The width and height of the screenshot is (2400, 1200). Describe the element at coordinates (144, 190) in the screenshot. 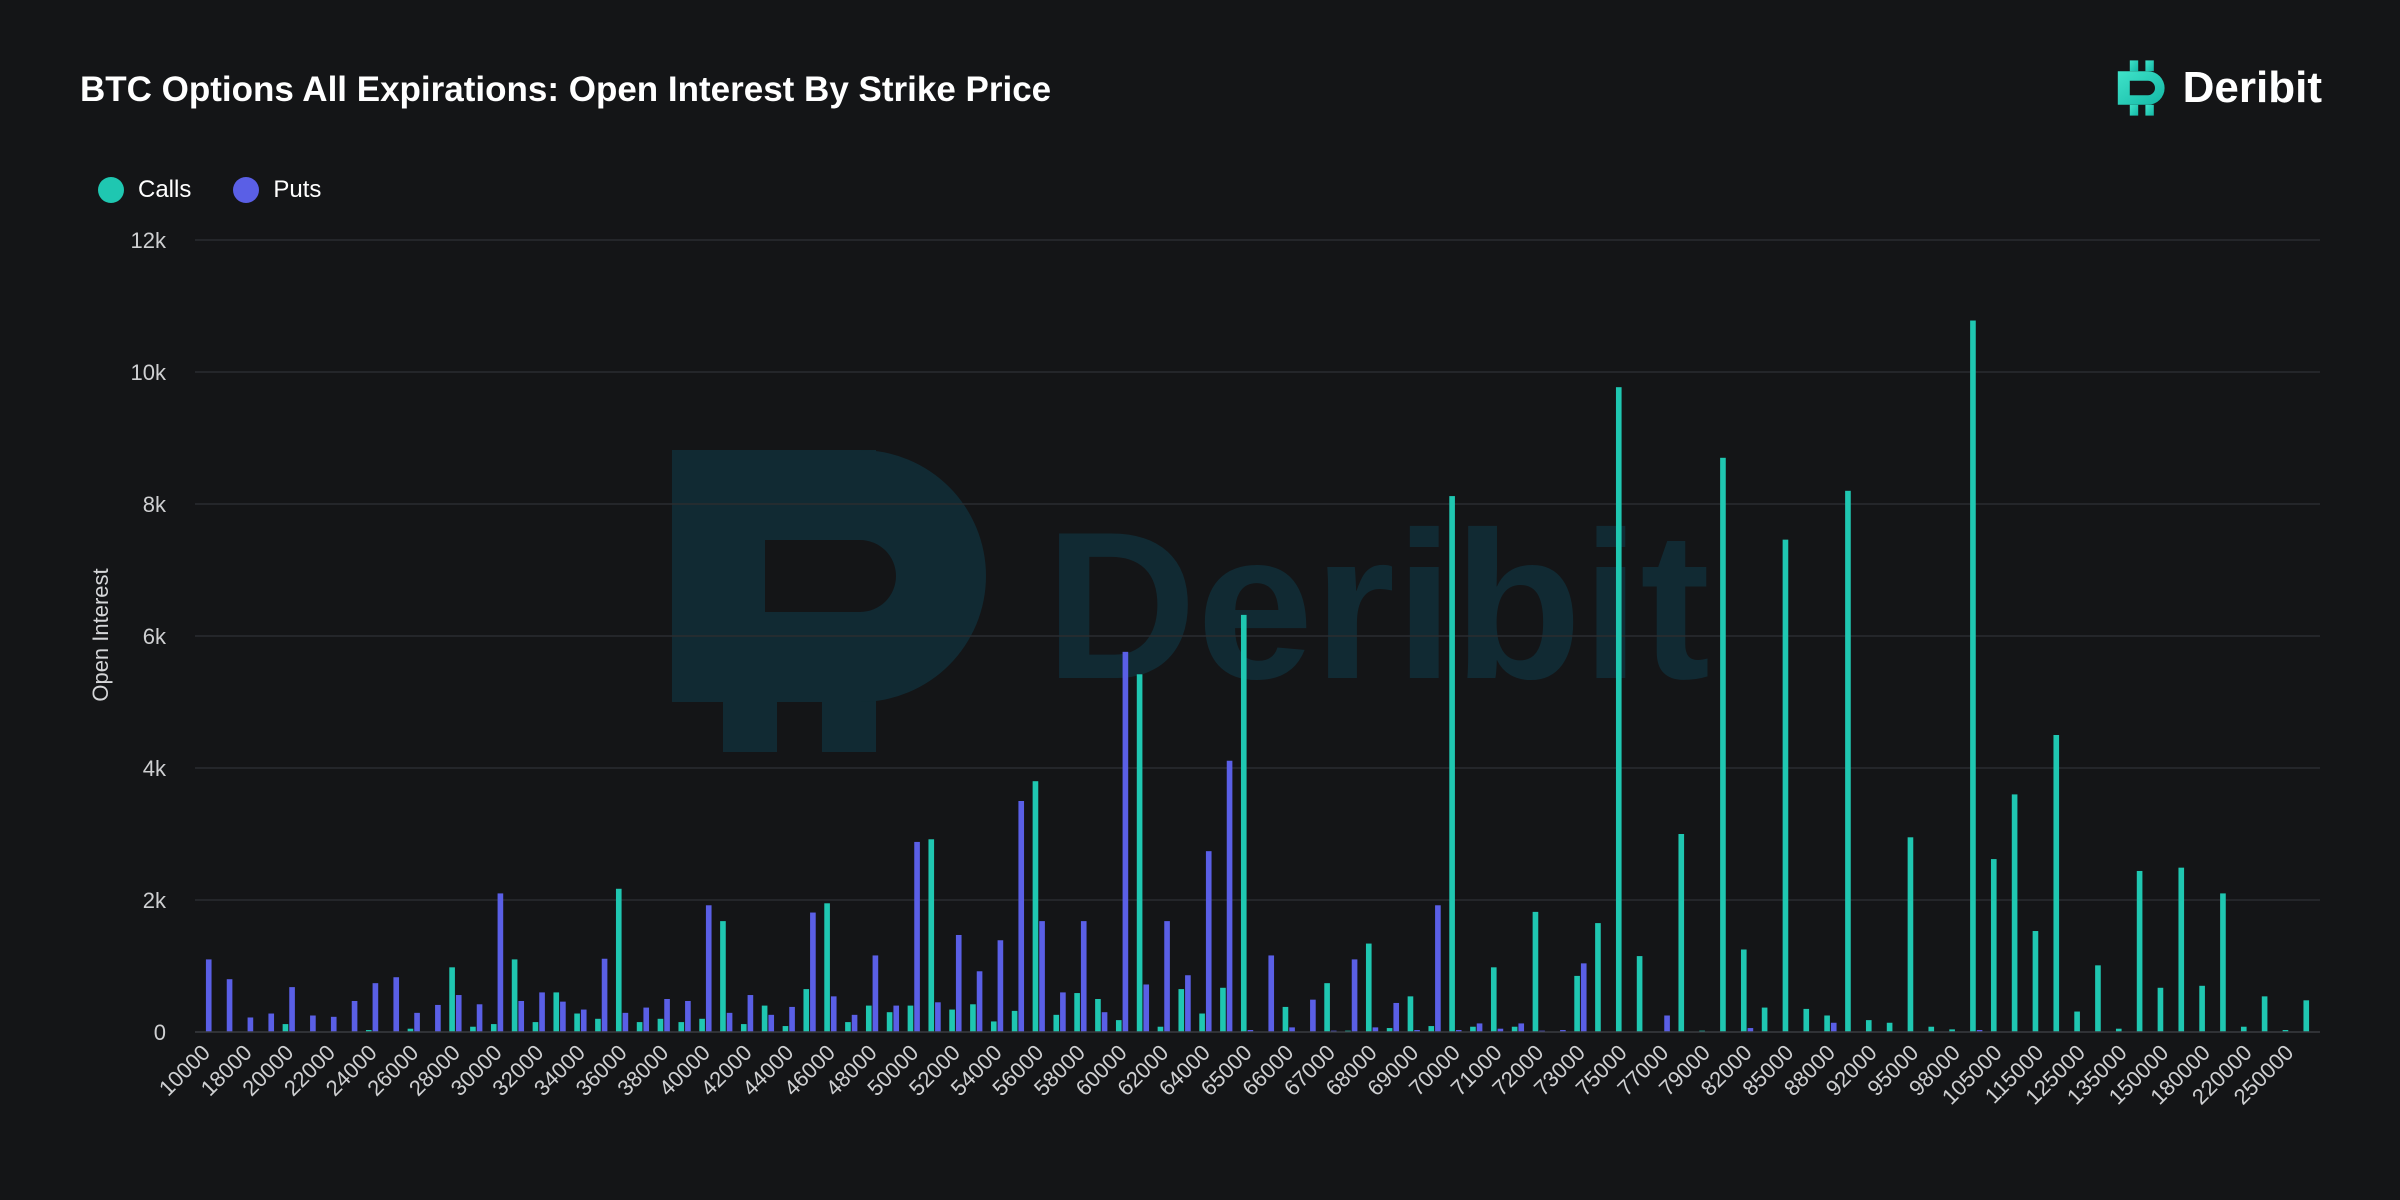

I see `legend-item-calls: Calls` at that location.